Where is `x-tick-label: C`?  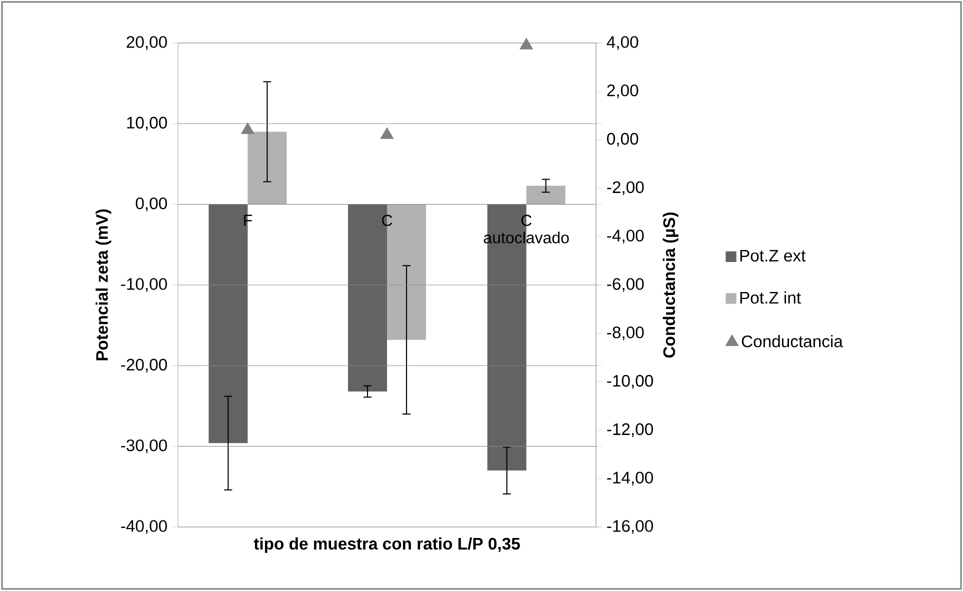
x-tick-label: C is located at coordinates (387, 220).